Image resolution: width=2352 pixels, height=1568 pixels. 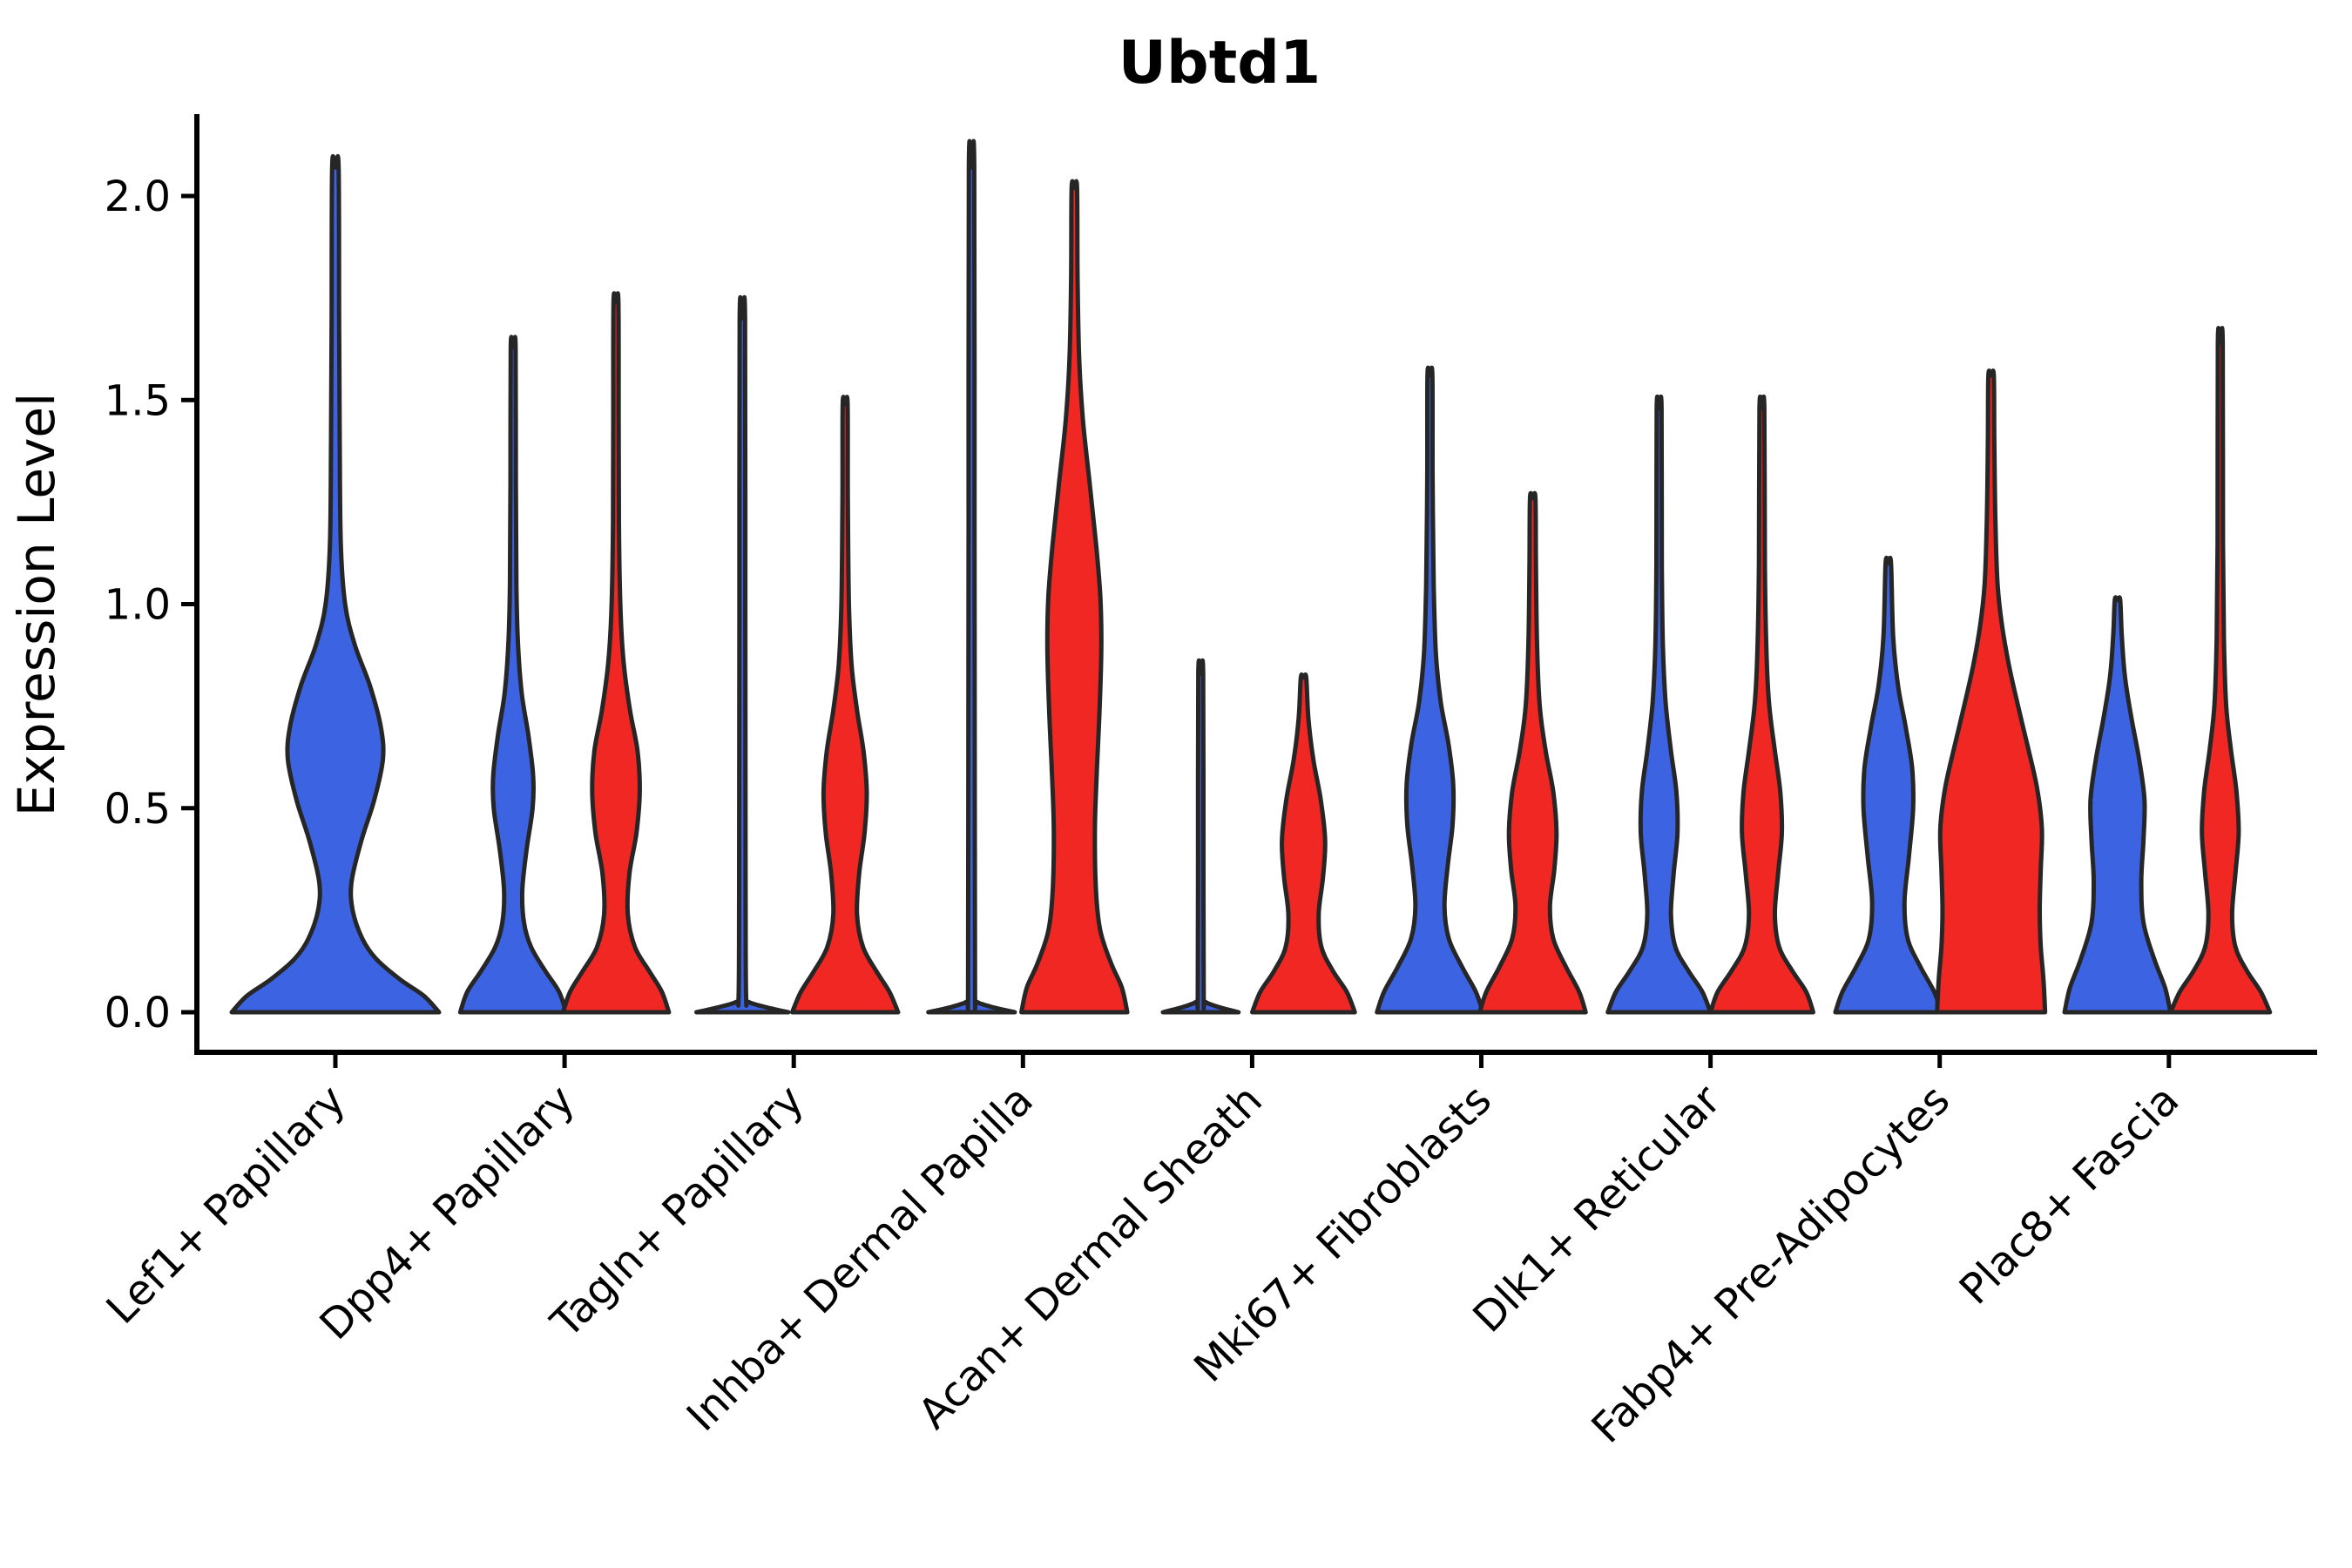 I want to click on y-tick-label: 0.5, so click(x=138, y=810).